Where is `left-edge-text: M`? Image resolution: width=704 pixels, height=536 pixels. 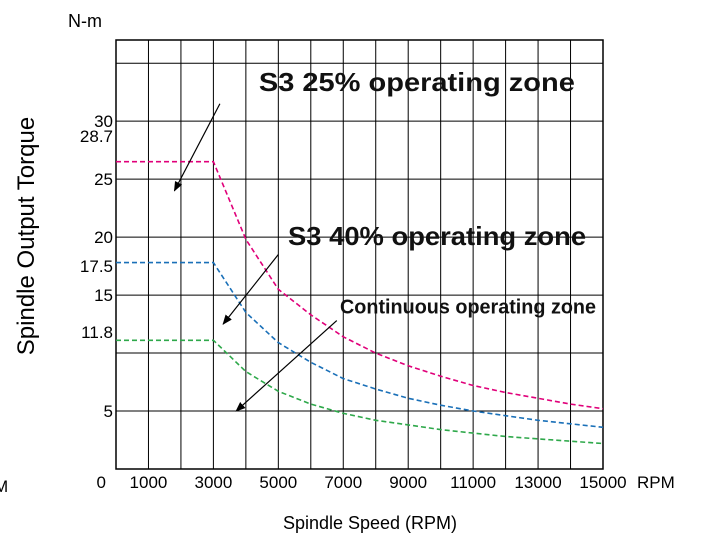 left-edge-text: M is located at coordinates (4, 486).